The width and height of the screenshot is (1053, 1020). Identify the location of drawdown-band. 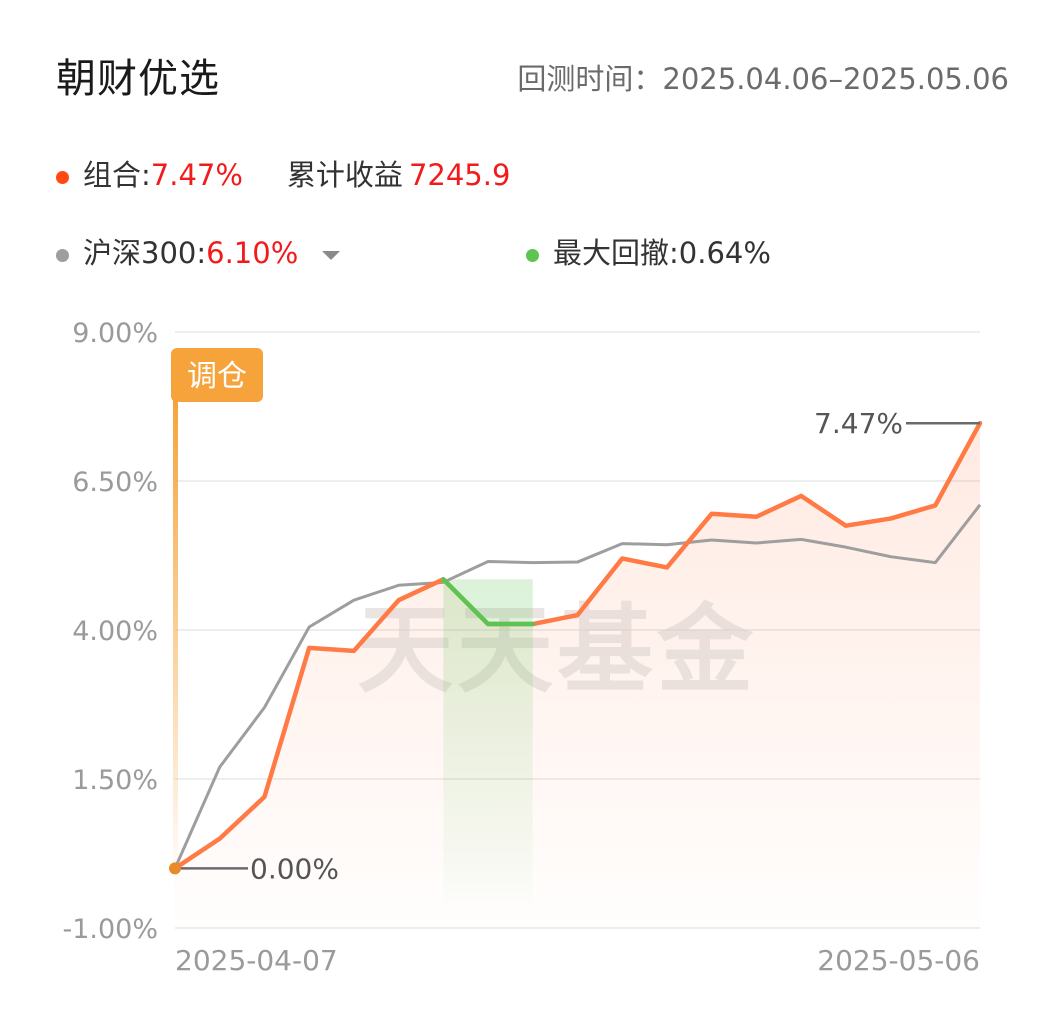
(488, 741).